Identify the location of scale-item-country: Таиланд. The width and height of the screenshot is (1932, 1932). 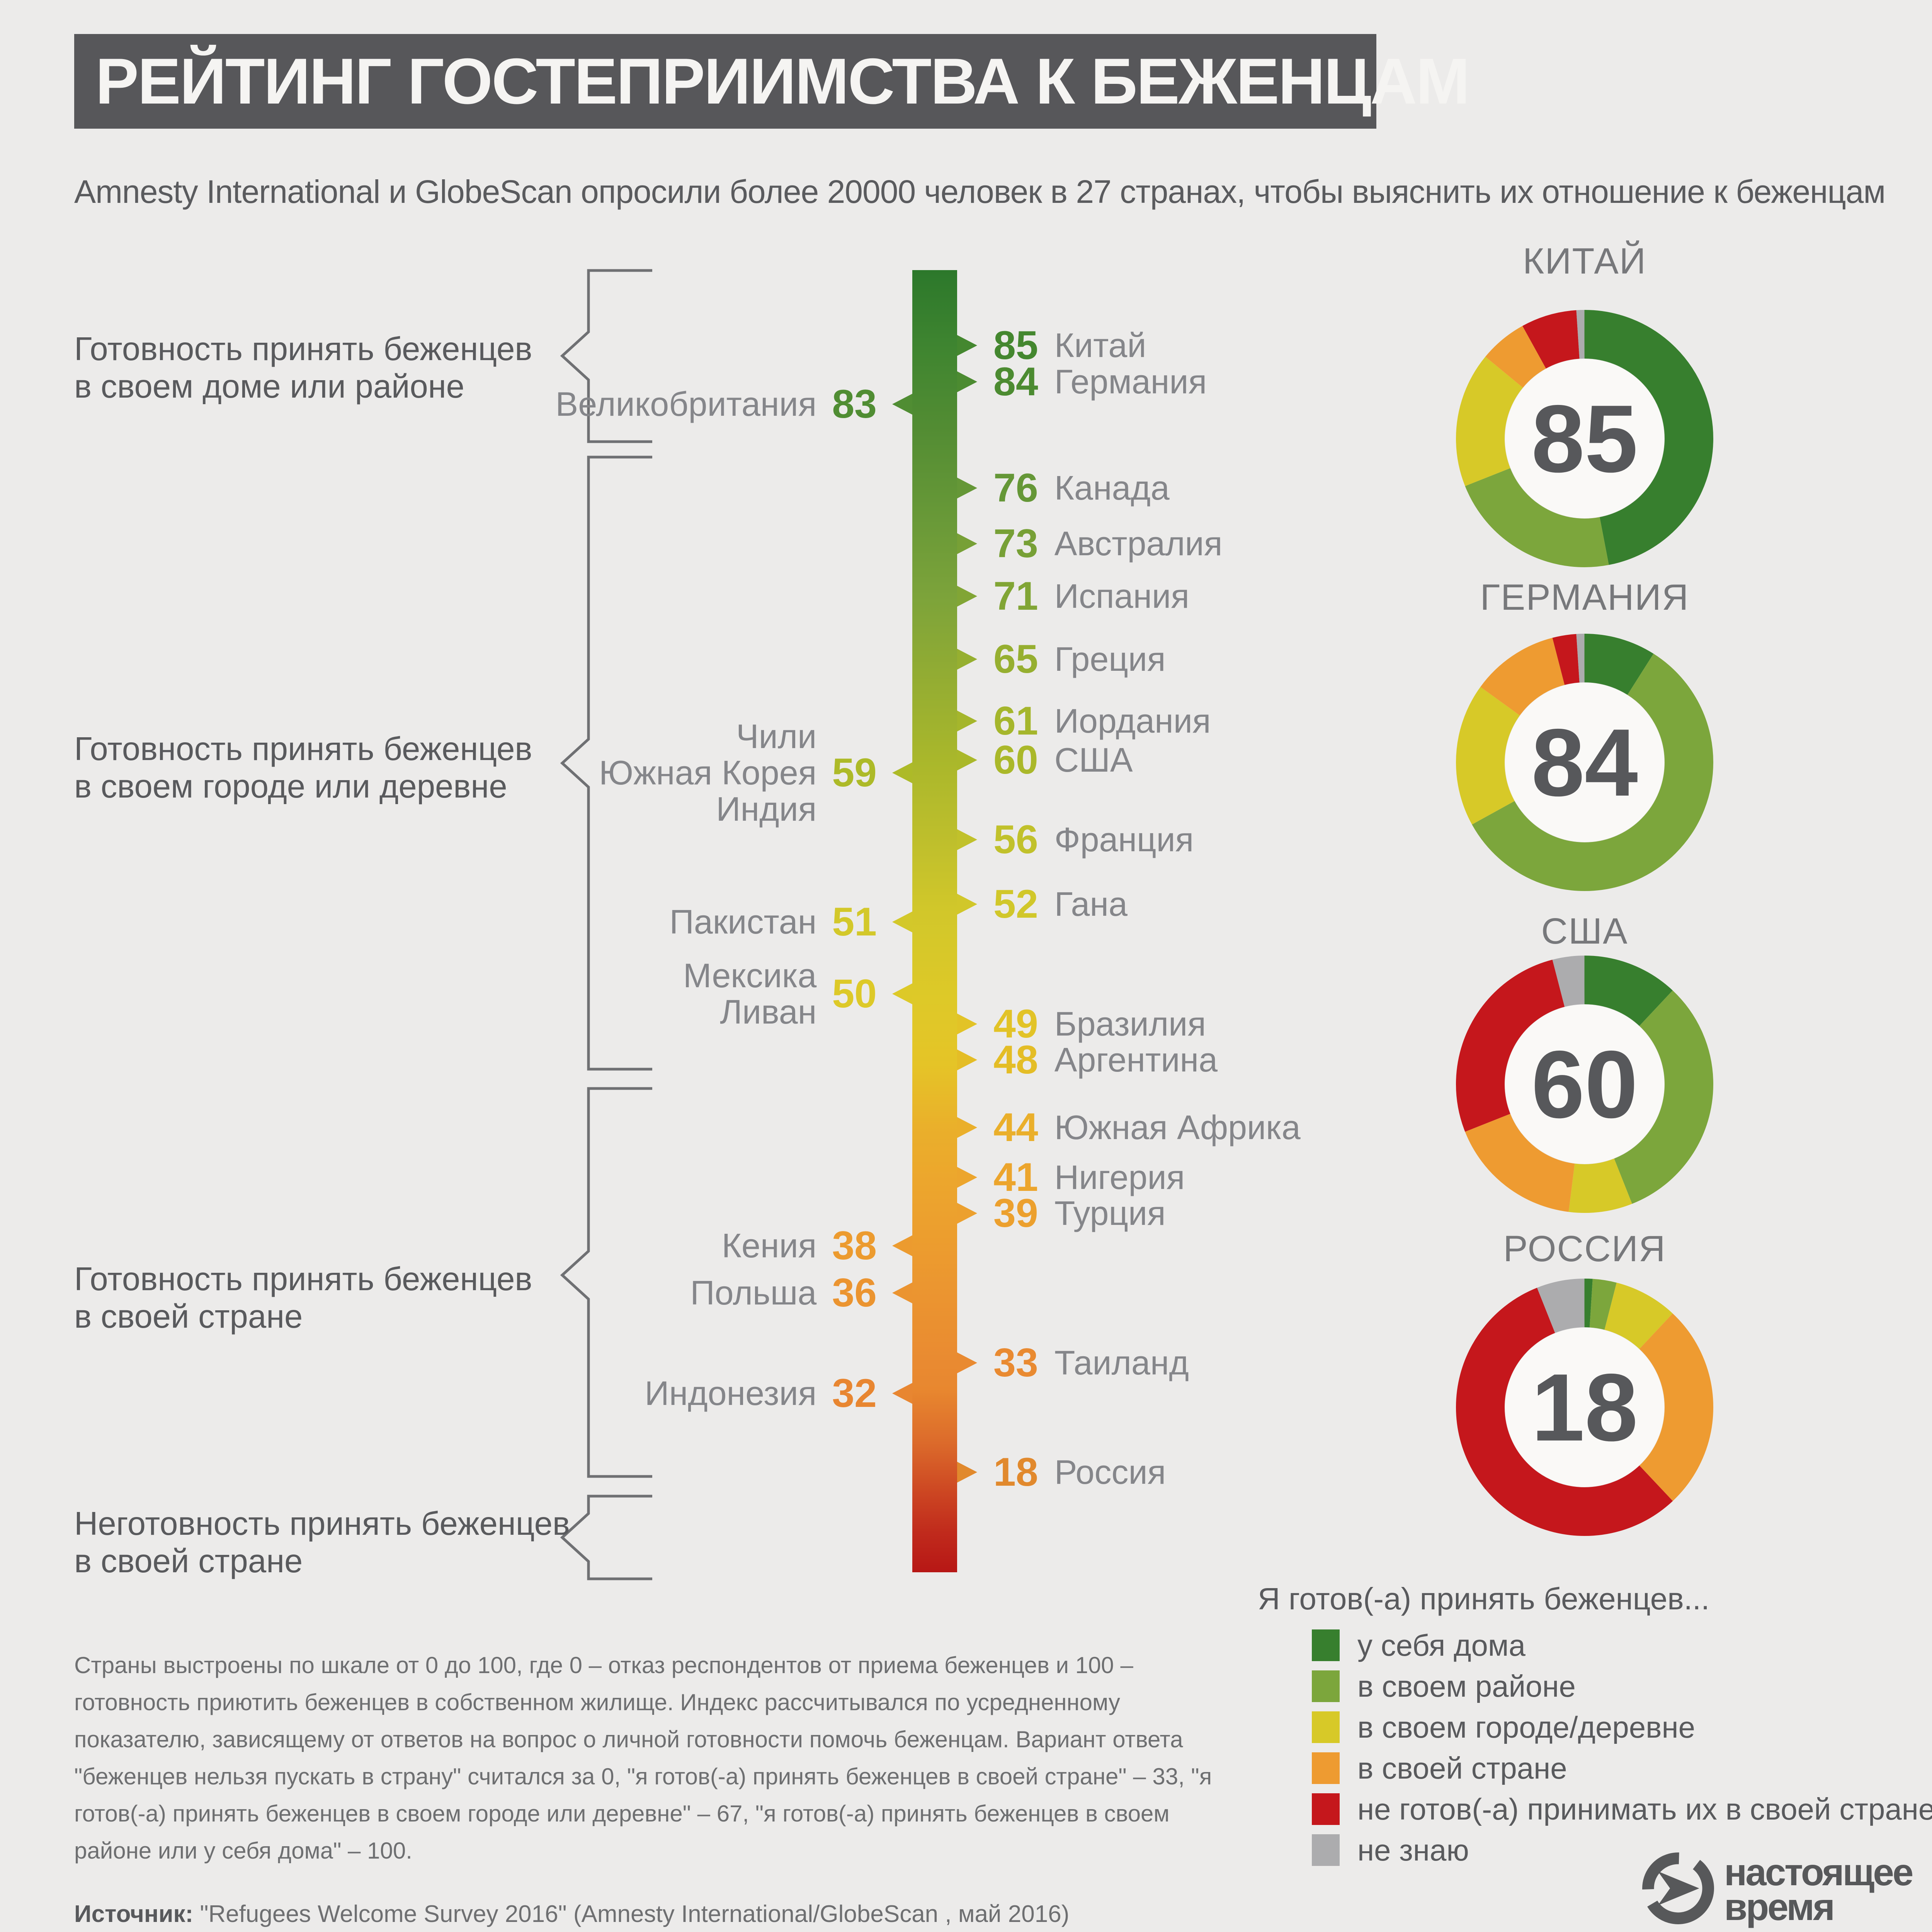
(1121, 1363).